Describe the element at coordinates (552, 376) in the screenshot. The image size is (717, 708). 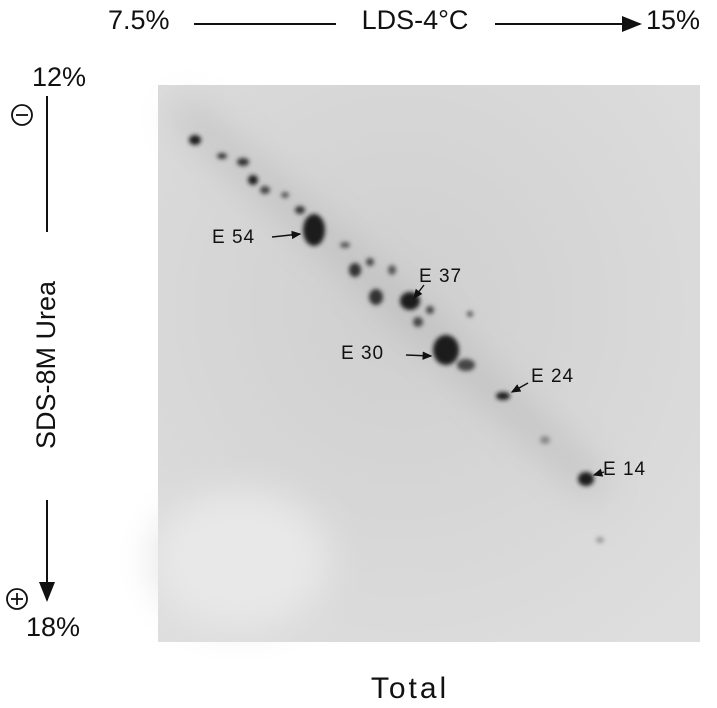
I see `spot-label: E 24` at that location.